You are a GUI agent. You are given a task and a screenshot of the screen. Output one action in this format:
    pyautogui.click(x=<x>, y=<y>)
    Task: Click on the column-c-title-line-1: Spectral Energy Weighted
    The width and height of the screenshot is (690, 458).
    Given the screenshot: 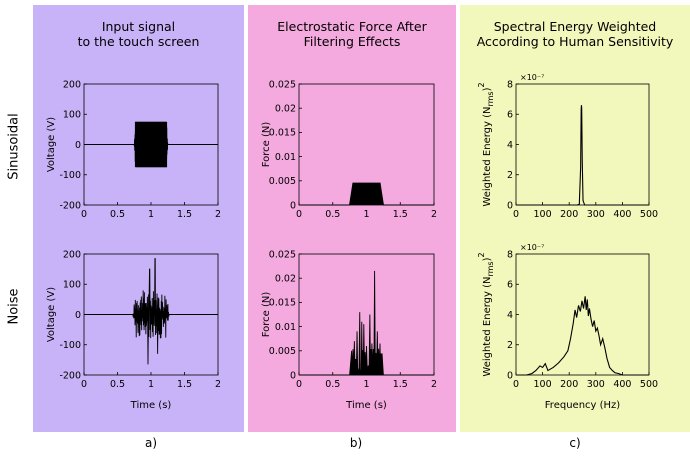 What is the action you would take?
    pyautogui.click(x=575, y=26)
    